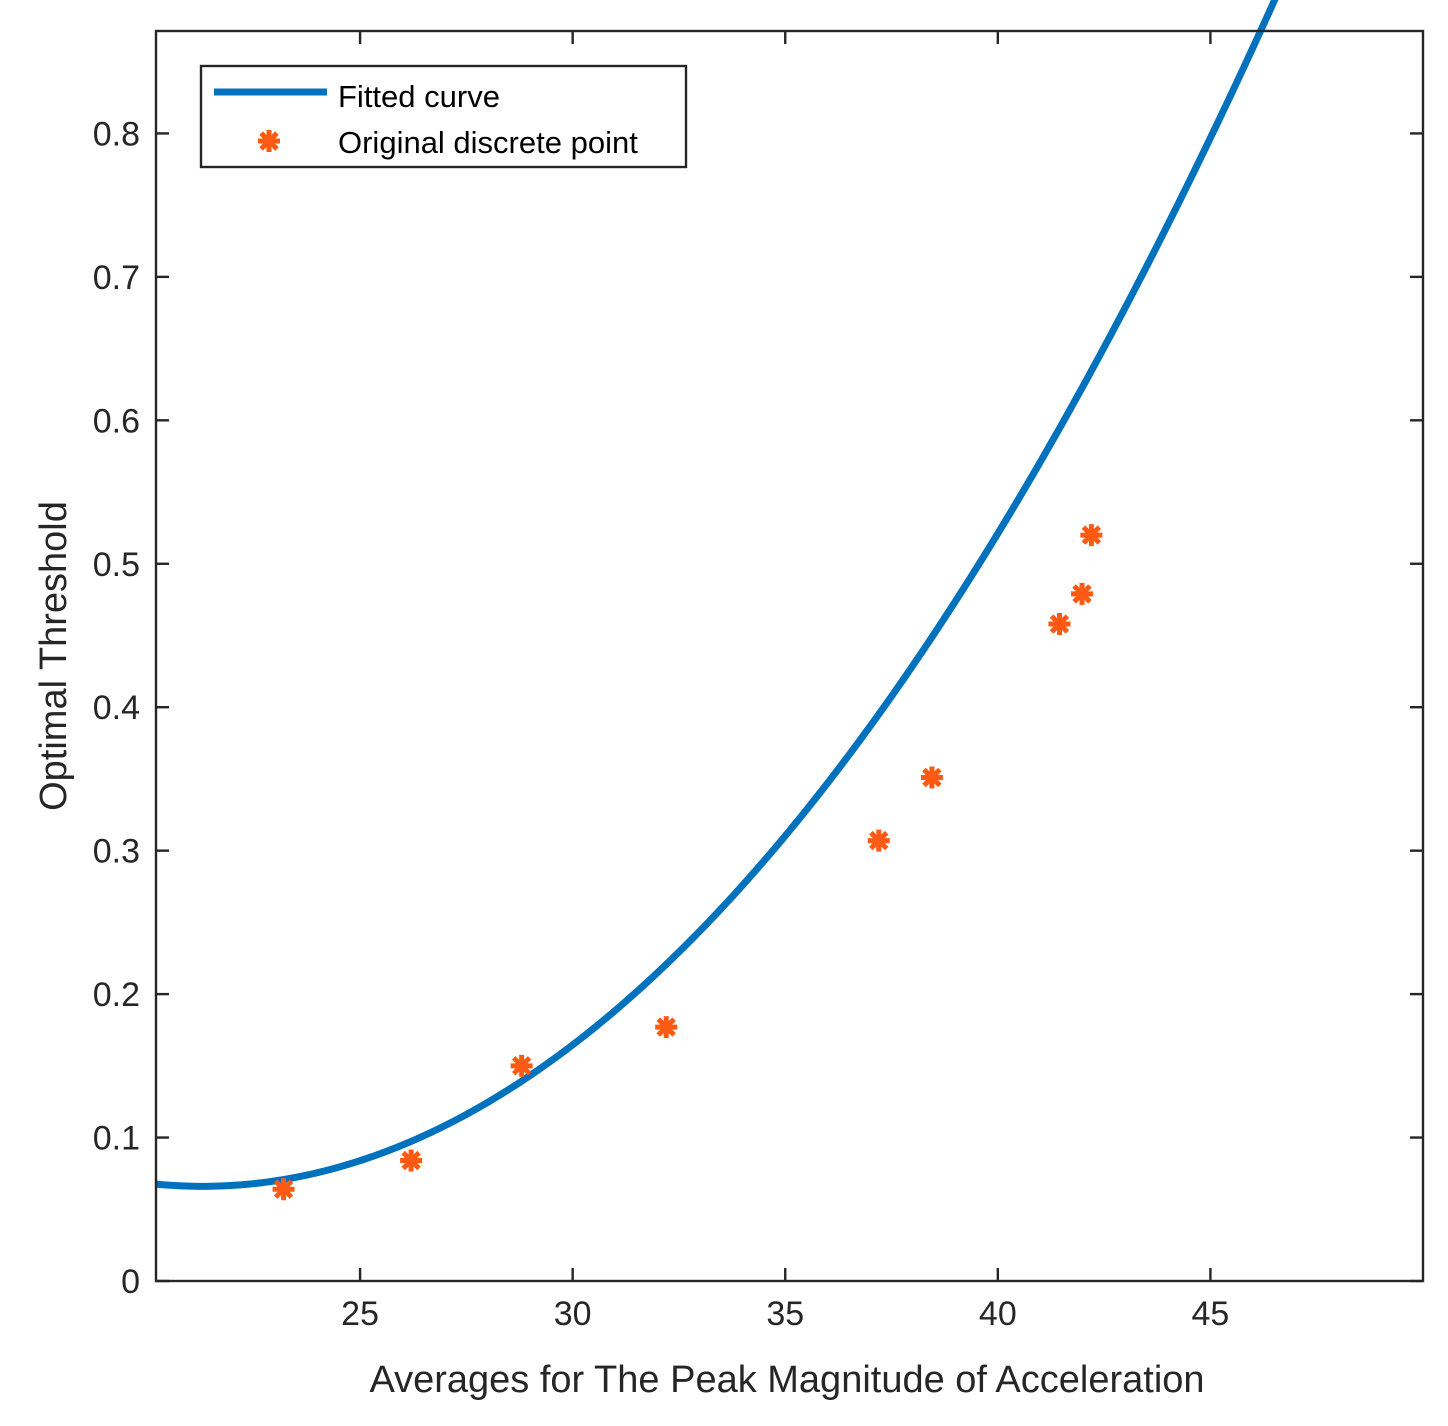 This screenshot has height=1426, width=1448. Describe the element at coordinates (116, 134) in the screenshot. I see `y-tick-label: 0.8` at that location.